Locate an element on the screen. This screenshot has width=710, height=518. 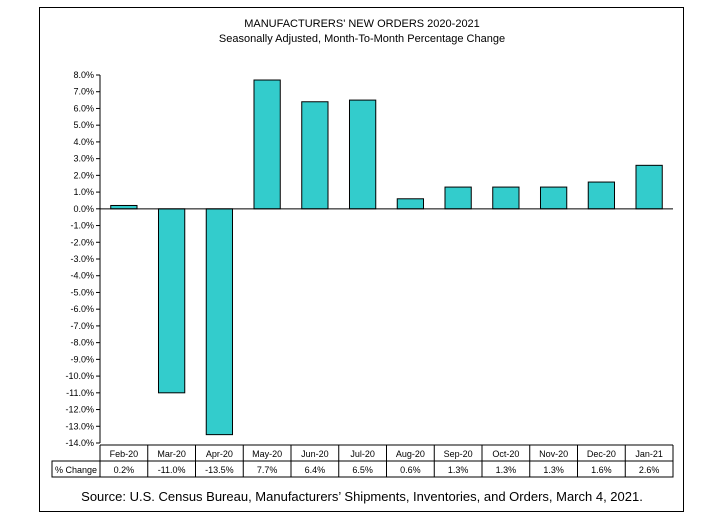
y-tick-label: -7.0% is located at coordinates (82, 326).